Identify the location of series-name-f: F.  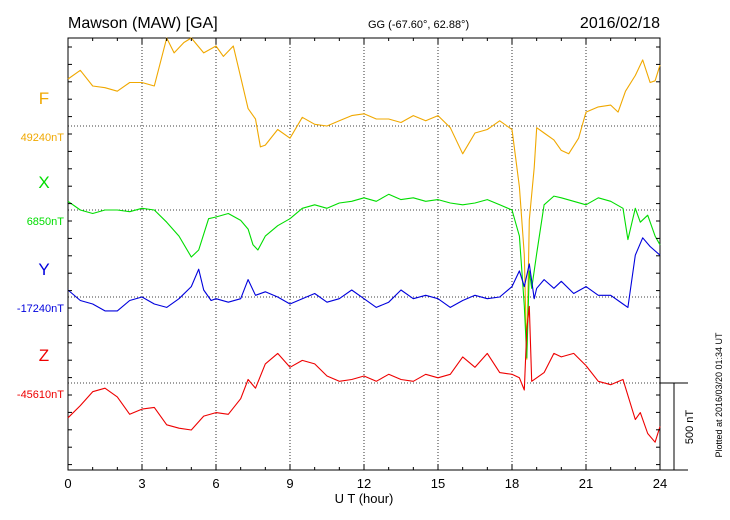
(44, 98).